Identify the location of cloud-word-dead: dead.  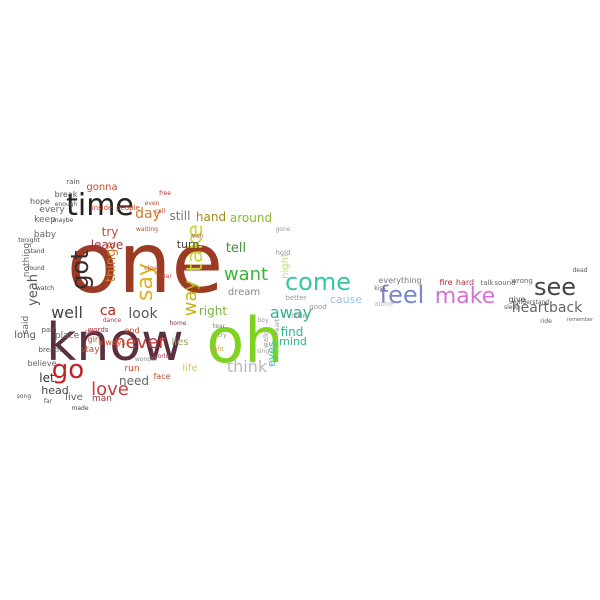
(580, 270).